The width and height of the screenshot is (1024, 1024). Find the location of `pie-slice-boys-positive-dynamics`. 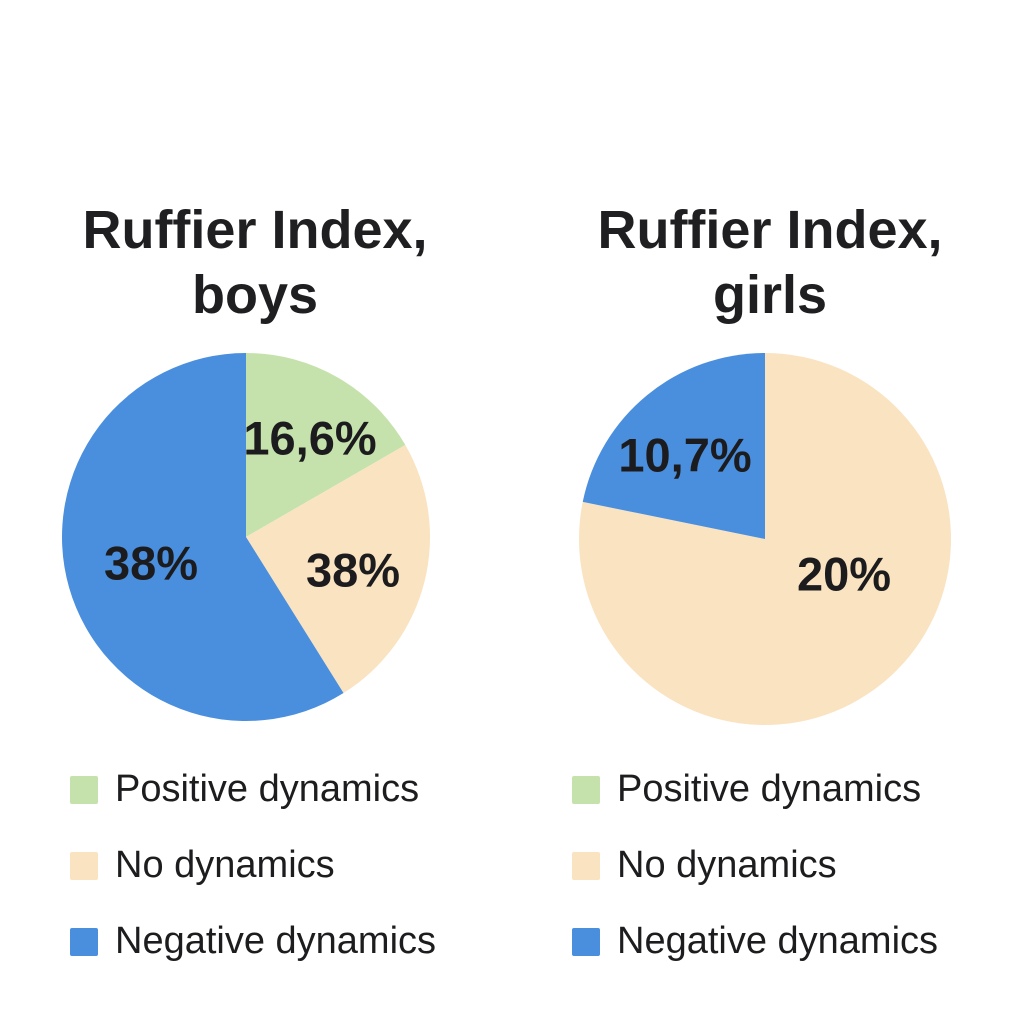

pie-slice-boys-positive-dynamics is located at coordinates (326, 445).